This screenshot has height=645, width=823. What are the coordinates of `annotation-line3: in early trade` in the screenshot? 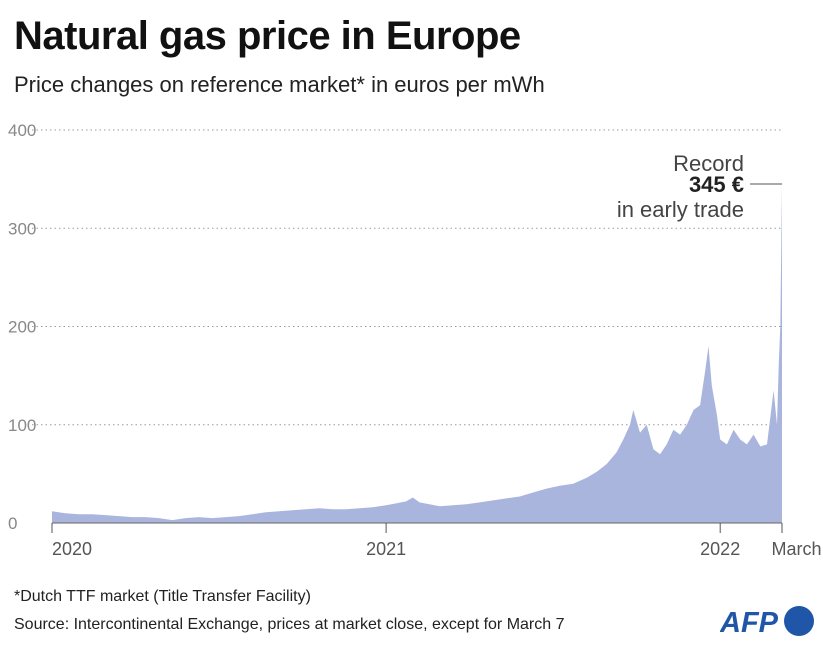 It's located at (680, 209).